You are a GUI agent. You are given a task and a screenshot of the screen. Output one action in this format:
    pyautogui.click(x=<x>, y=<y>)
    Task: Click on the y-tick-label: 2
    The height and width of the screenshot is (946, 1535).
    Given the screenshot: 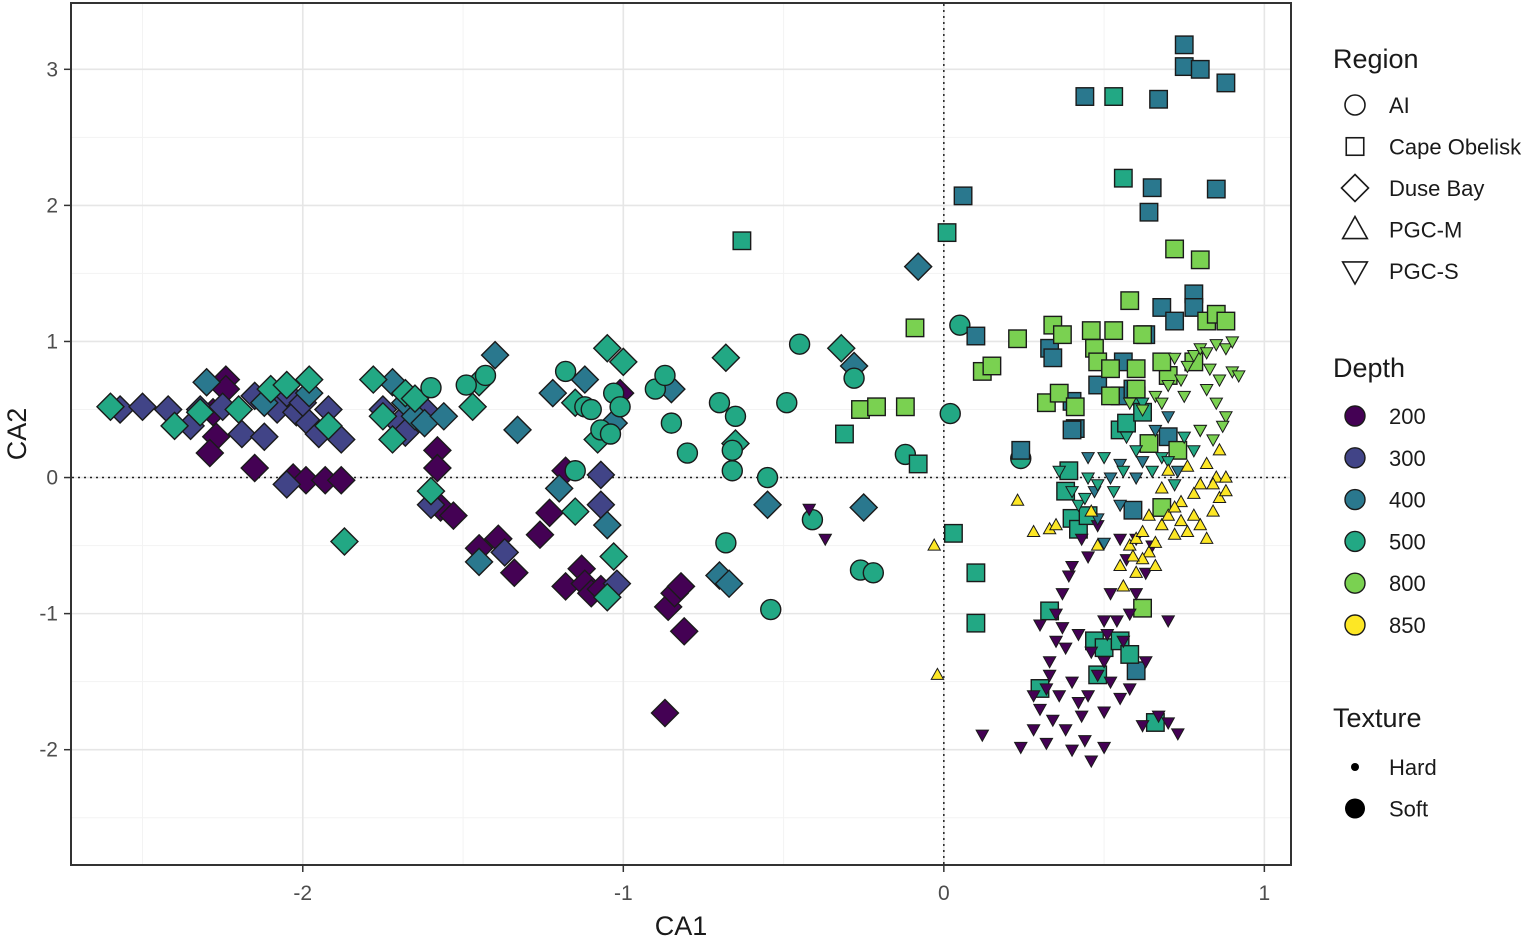 What is the action you would take?
    pyautogui.click(x=52, y=205)
    